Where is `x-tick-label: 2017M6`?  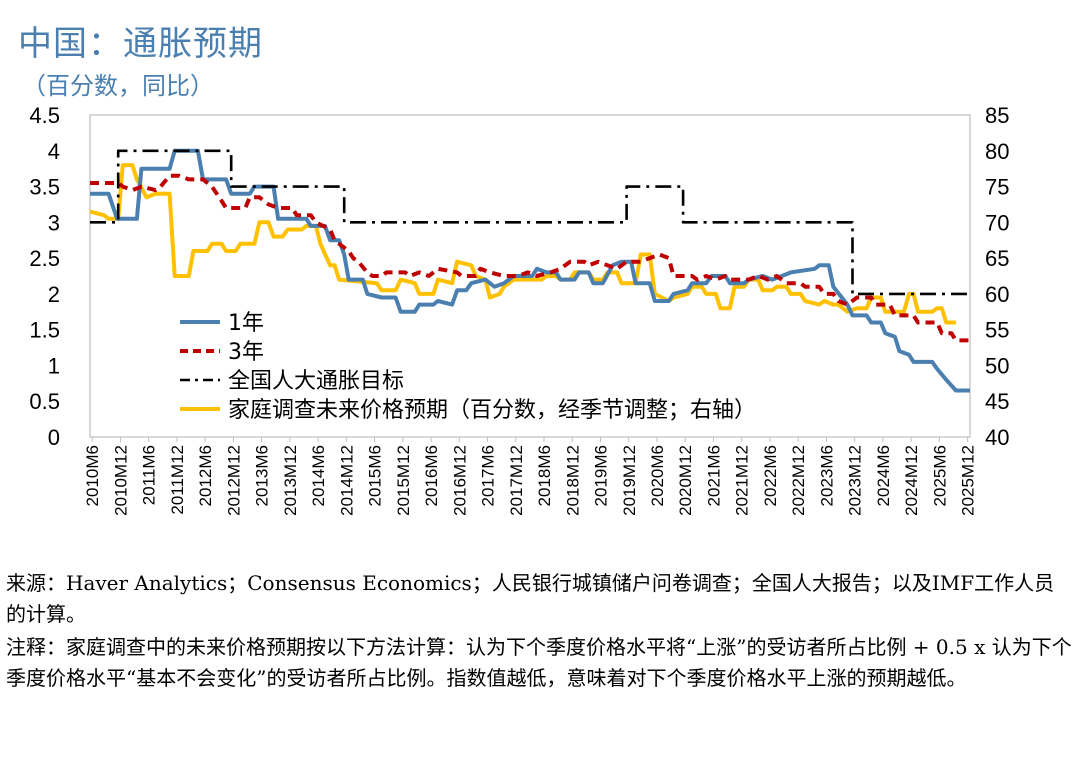 x-tick-label: 2017M6 is located at coordinates (488, 475).